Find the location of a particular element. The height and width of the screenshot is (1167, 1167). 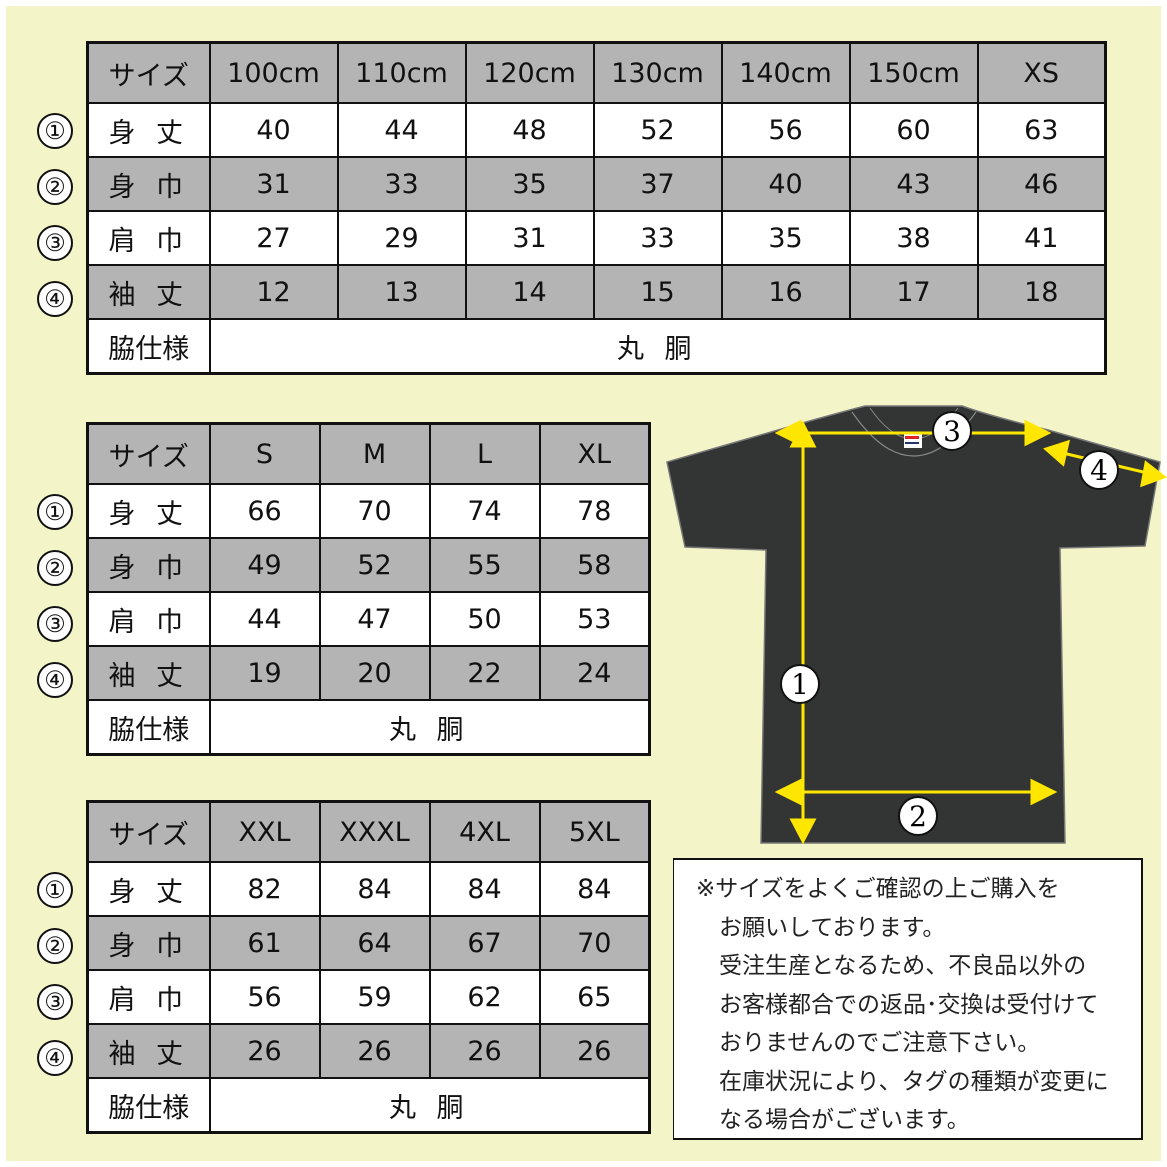

measurement-value: 48 is located at coordinates (529, 130).